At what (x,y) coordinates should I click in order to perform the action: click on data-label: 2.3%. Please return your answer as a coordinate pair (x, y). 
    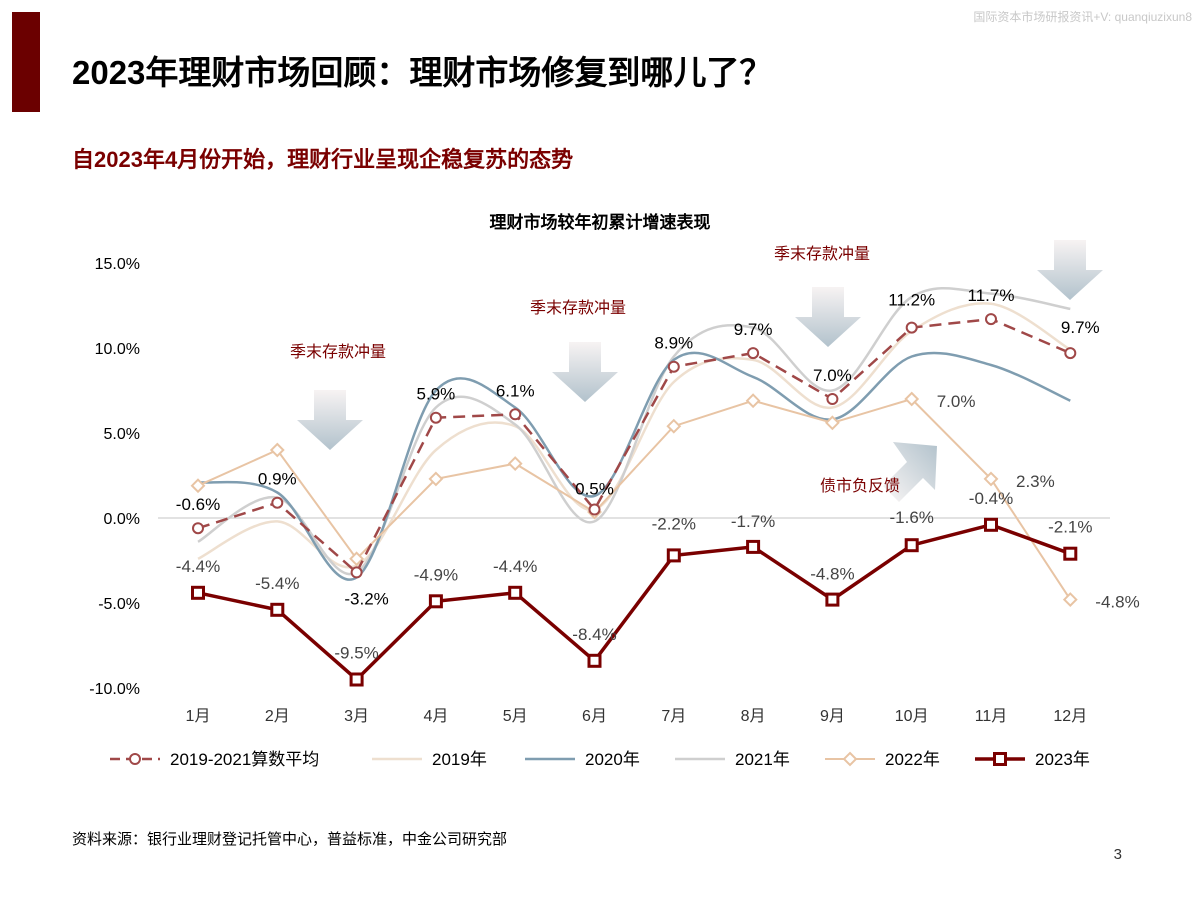
    Looking at the image, I should click on (1035, 481).